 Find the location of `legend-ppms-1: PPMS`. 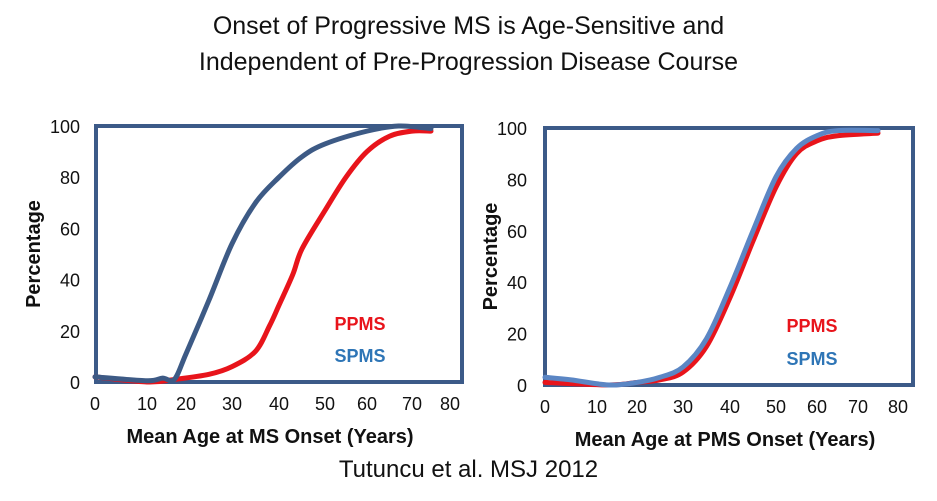

legend-ppms-1: PPMS is located at coordinates (359, 324).